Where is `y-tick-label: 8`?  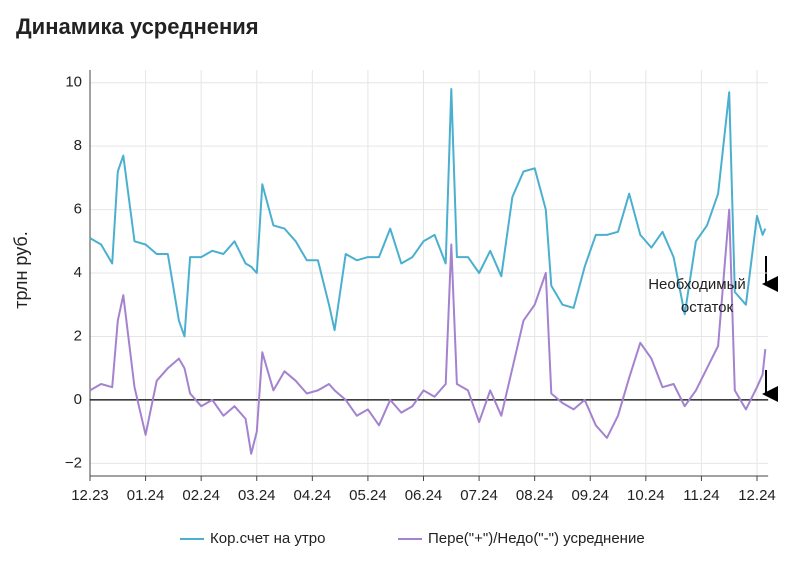 y-tick-label: 8 is located at coordinates (78, 145).